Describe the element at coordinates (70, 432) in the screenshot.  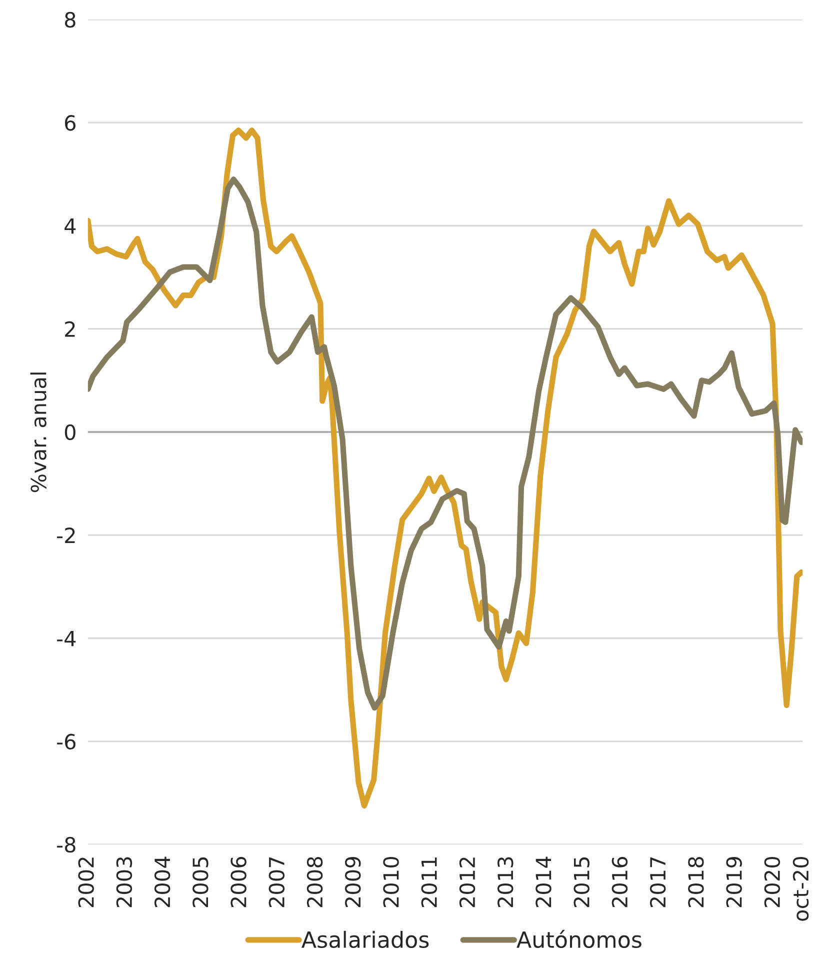
I see `y-tick-label: 0` at that location.